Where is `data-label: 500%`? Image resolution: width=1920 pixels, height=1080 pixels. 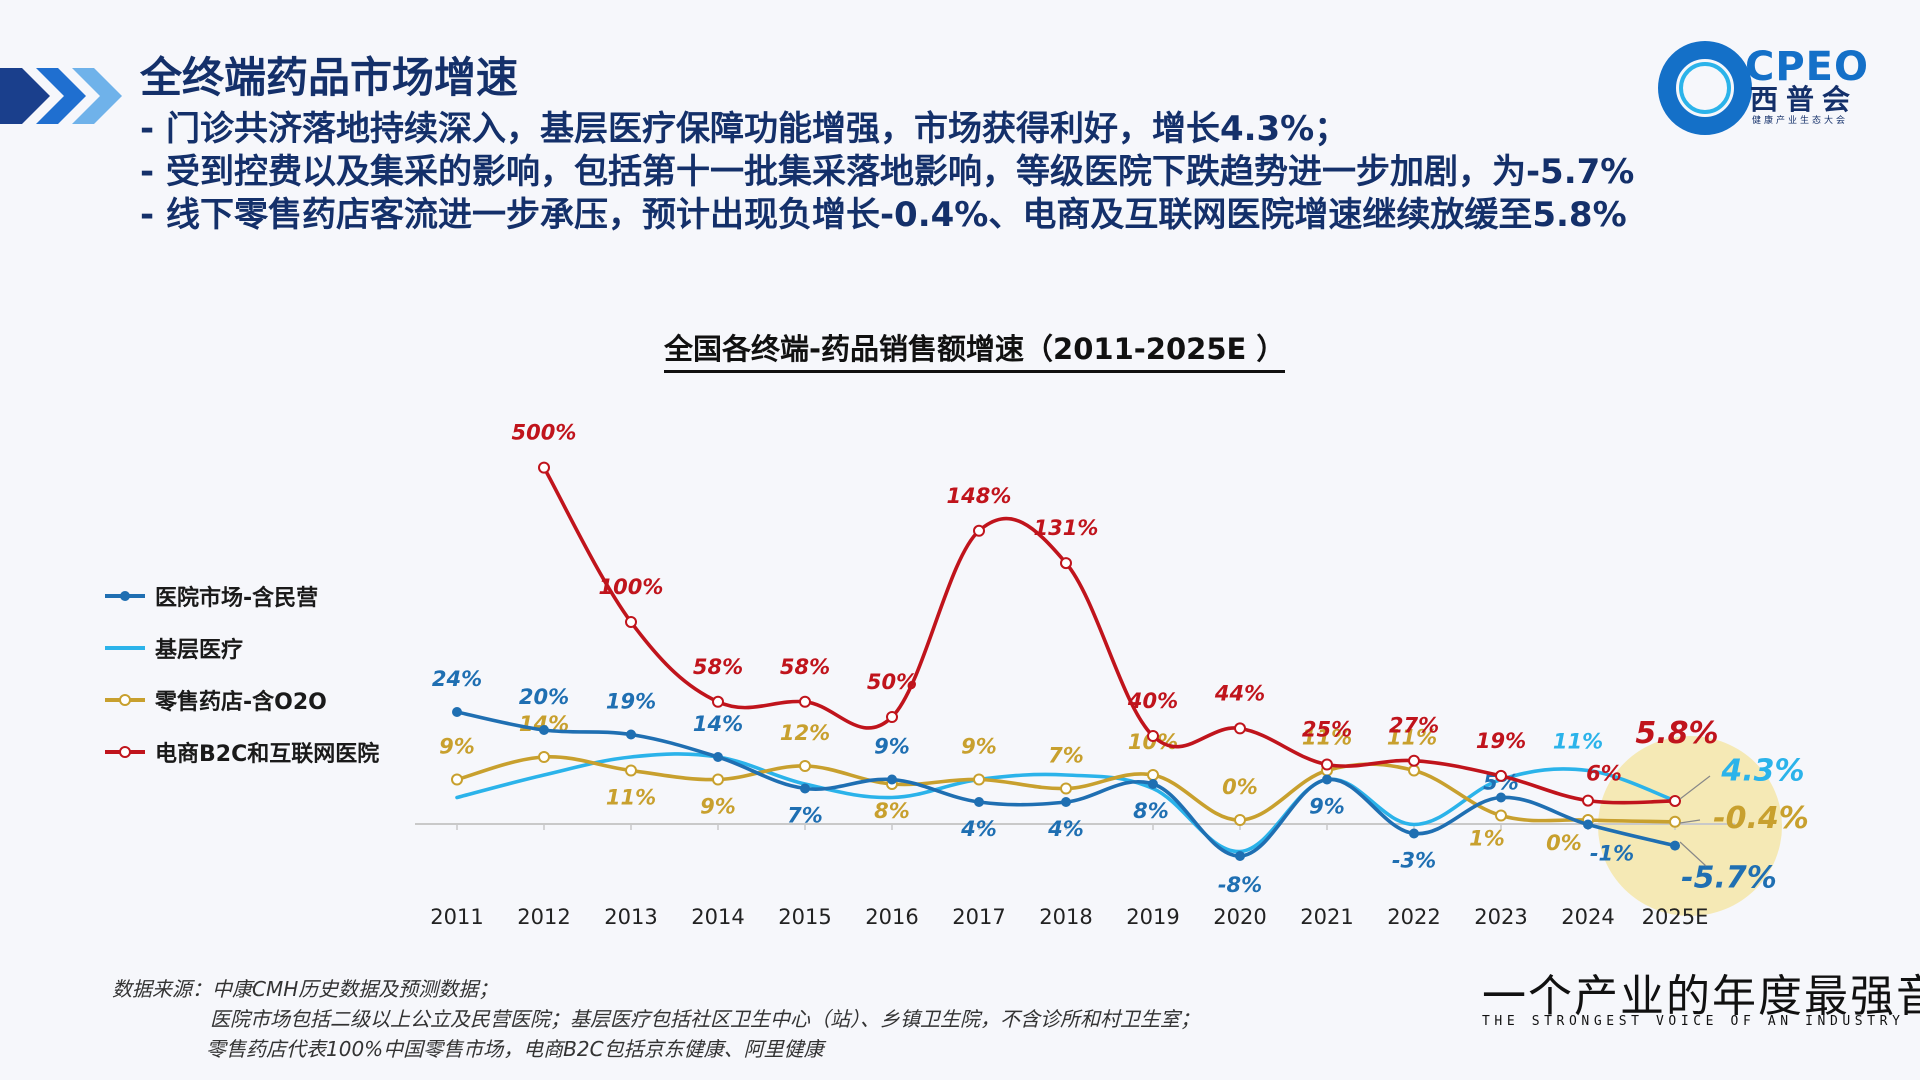
data-label: 500% is located at coordinates (544, 433).